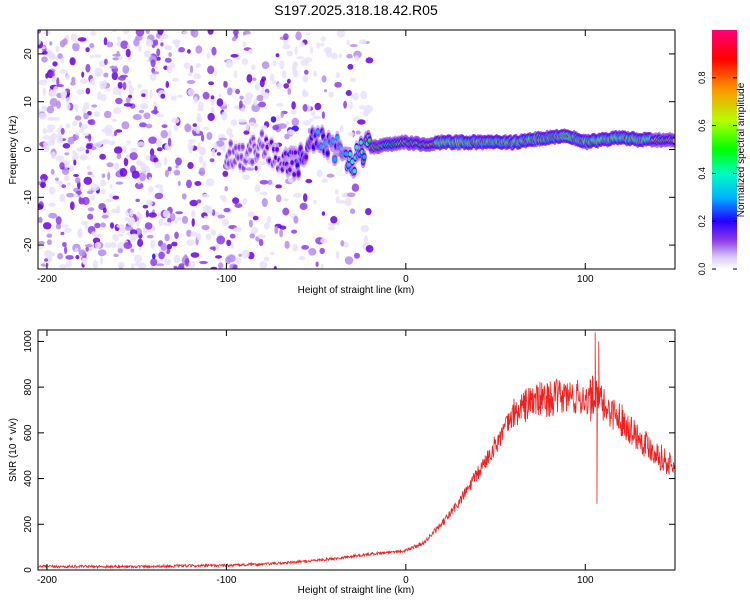 The image size is (750, 600). What do you see at coordinates (28, 570) in the screenshot?
I see `y-tick-label: 0` at bounding box center [28, 570].